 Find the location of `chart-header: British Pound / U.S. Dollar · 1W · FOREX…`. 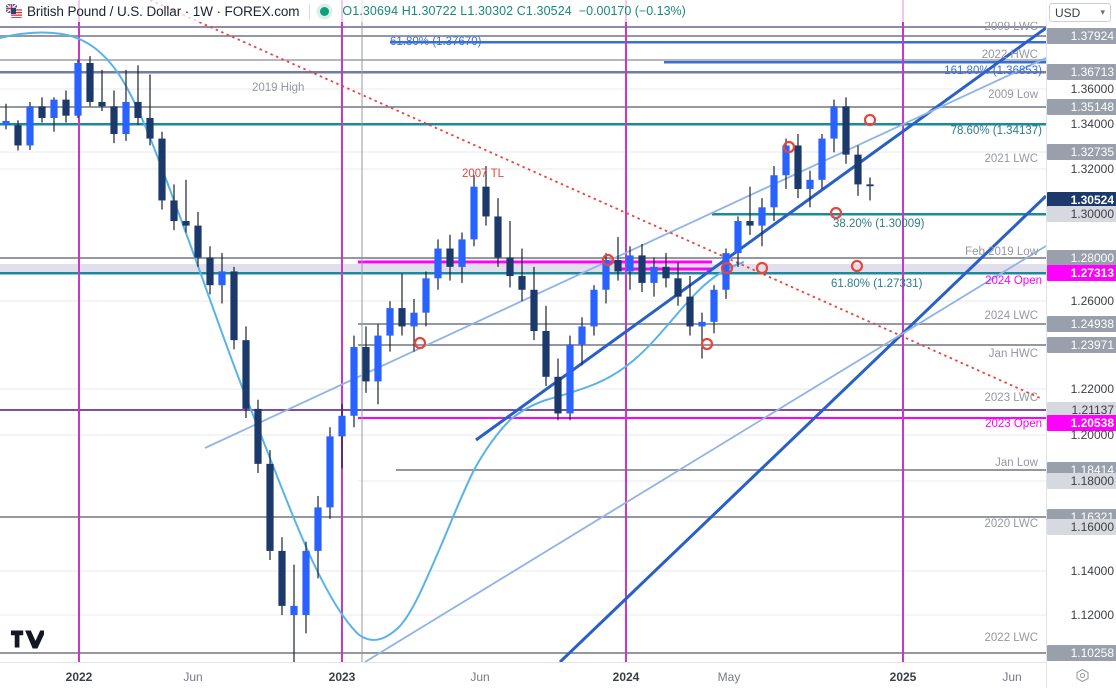

chart-header: British Pound / U.S. Dollar · 1W · FOREX… is located at coordinates (558, 11).